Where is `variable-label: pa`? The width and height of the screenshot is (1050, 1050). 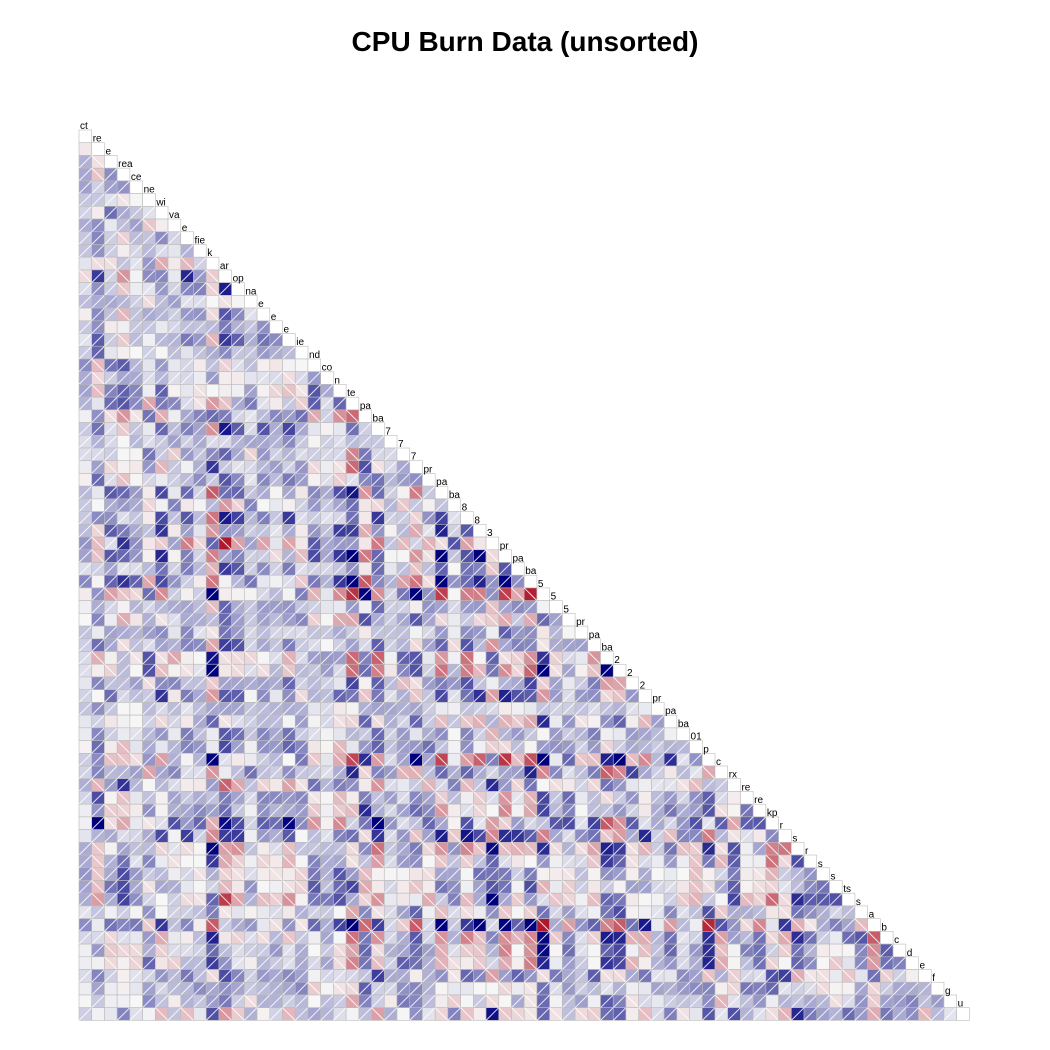
variable-label: pa is located at coordinates (595, 635).